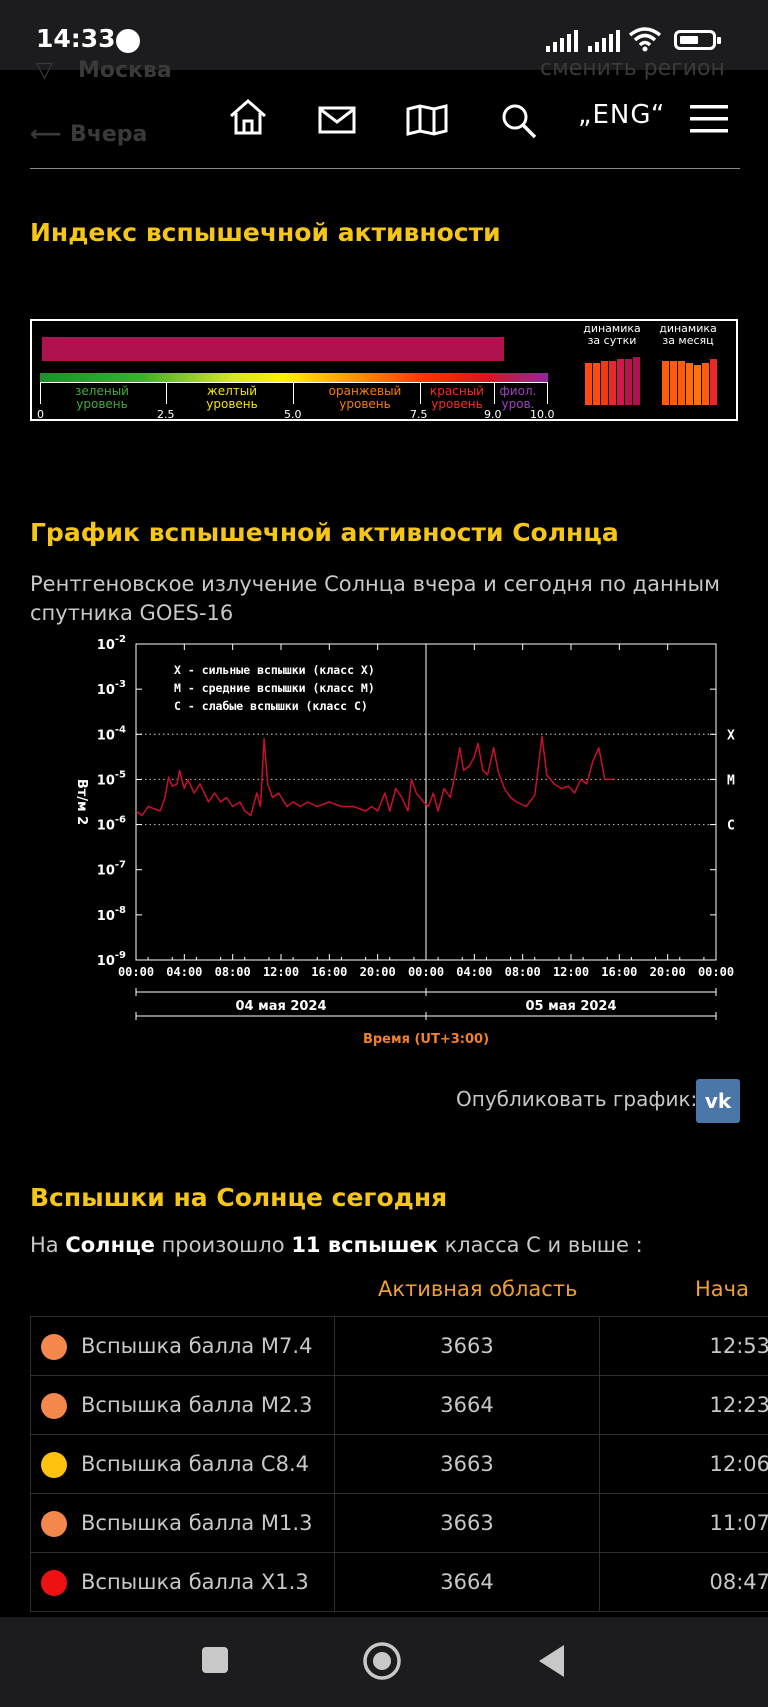 This screenshot has height=1707, width=768. What do you see at coordinates (293, 414) in the screenshot?
I see `scale-tick-label: 5.0` at bounding box center [293, 414].